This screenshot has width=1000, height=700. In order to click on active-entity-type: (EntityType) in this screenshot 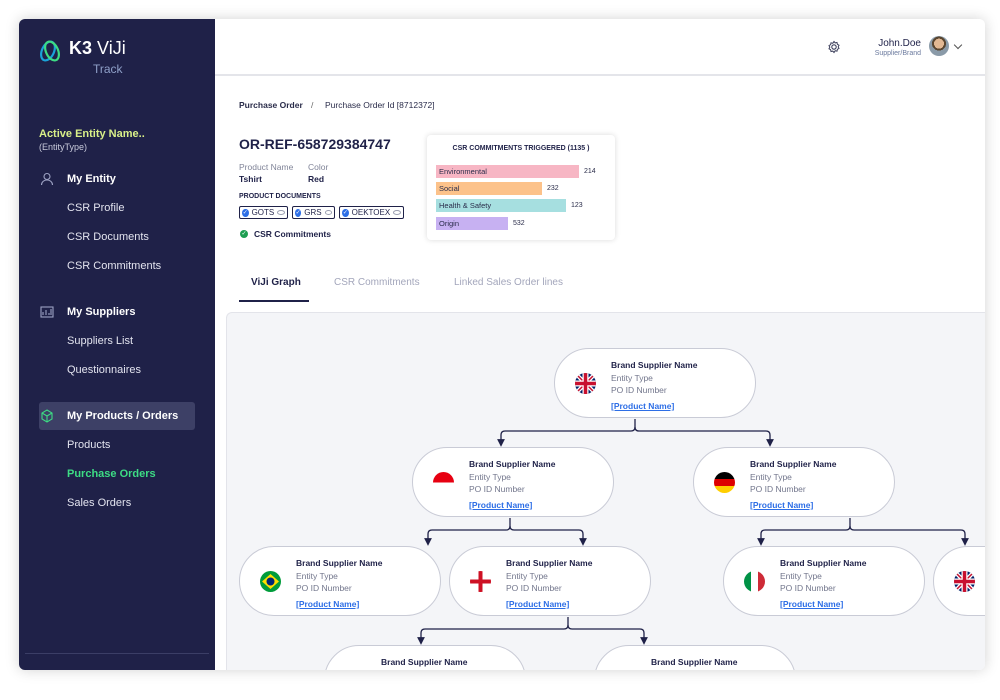, I will do `click(63, 147)`.